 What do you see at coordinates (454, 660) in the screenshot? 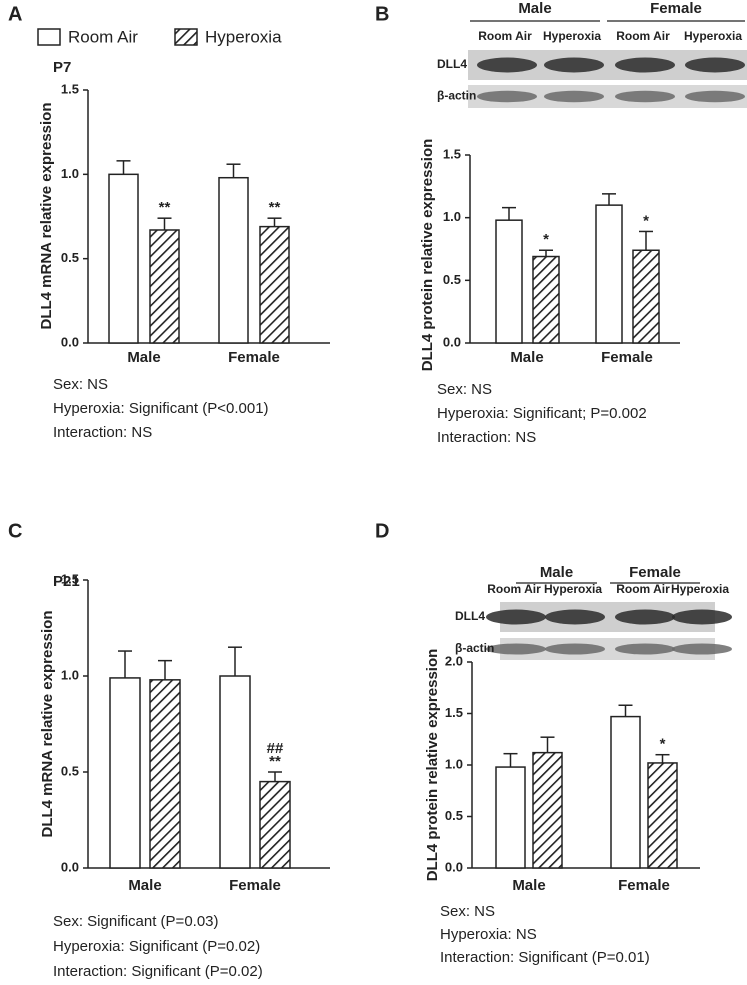
I see `y-tick-label: 2.0` at bounding box center [454, 660].